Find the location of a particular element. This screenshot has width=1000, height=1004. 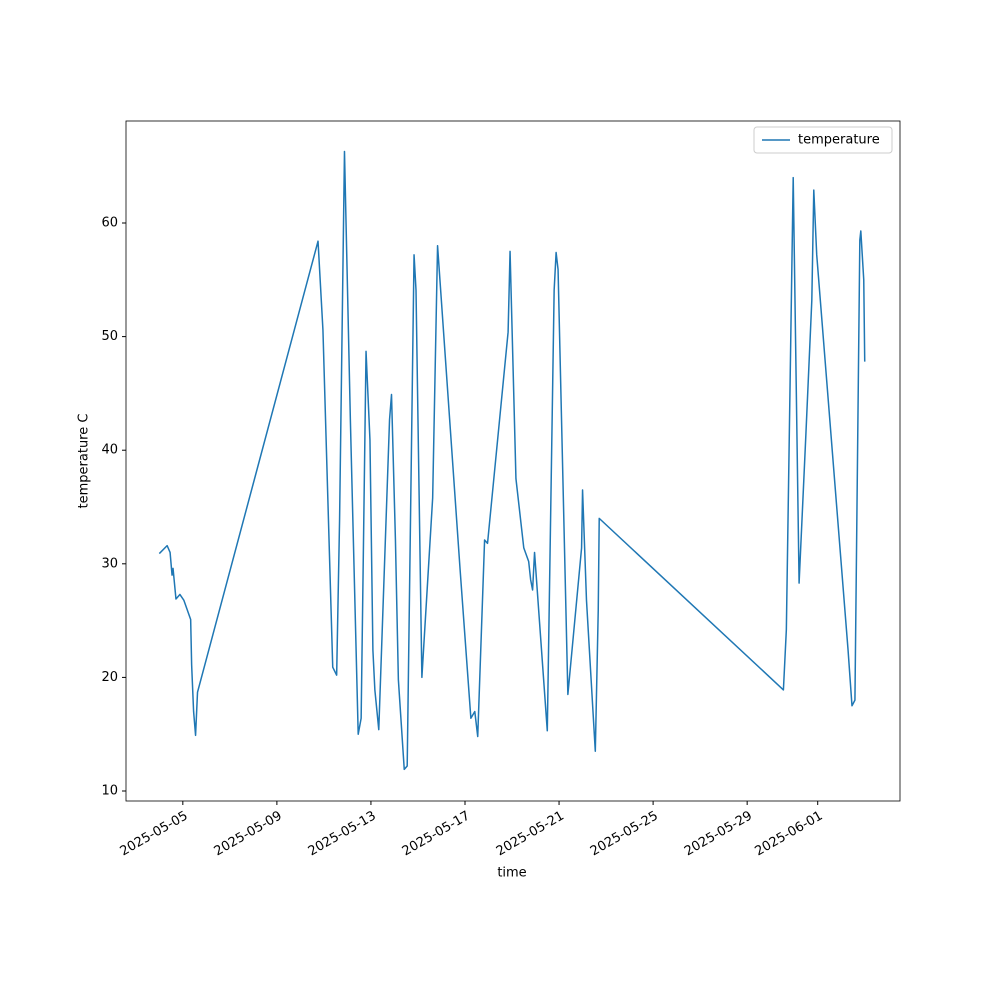

x-tick-label: 2025-05-17 is located at coordinates (436, 834).